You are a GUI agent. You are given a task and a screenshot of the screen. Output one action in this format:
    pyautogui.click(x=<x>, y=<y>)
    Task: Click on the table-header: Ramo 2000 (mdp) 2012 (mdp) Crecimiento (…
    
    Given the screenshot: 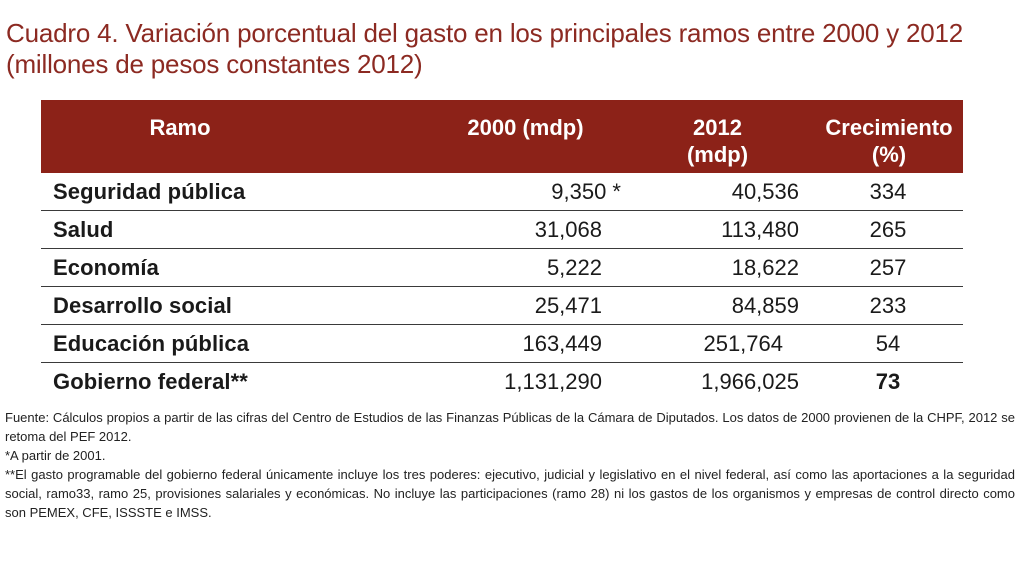 What is the action you would take?
    pyautogui.click(x=502, y=136)
    